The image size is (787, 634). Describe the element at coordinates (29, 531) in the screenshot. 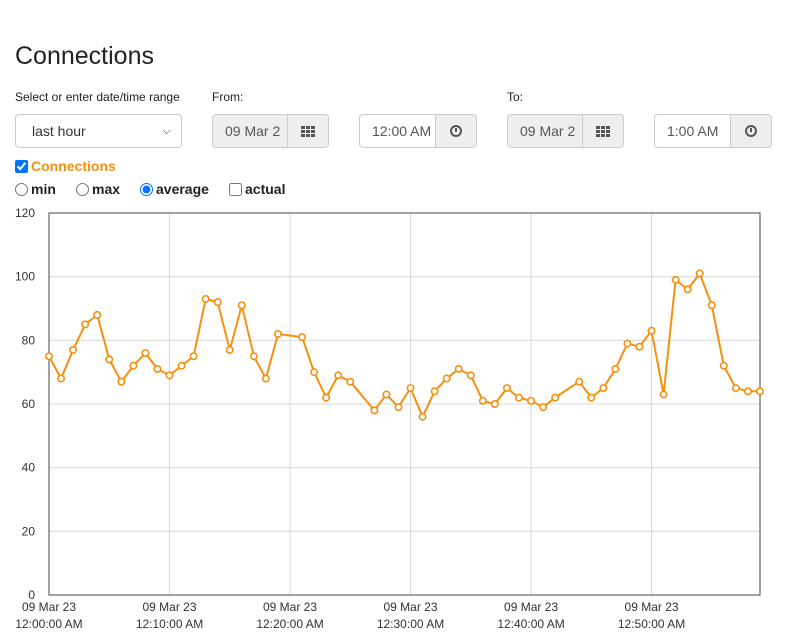

I see `y-tick-label: 20` at that location.